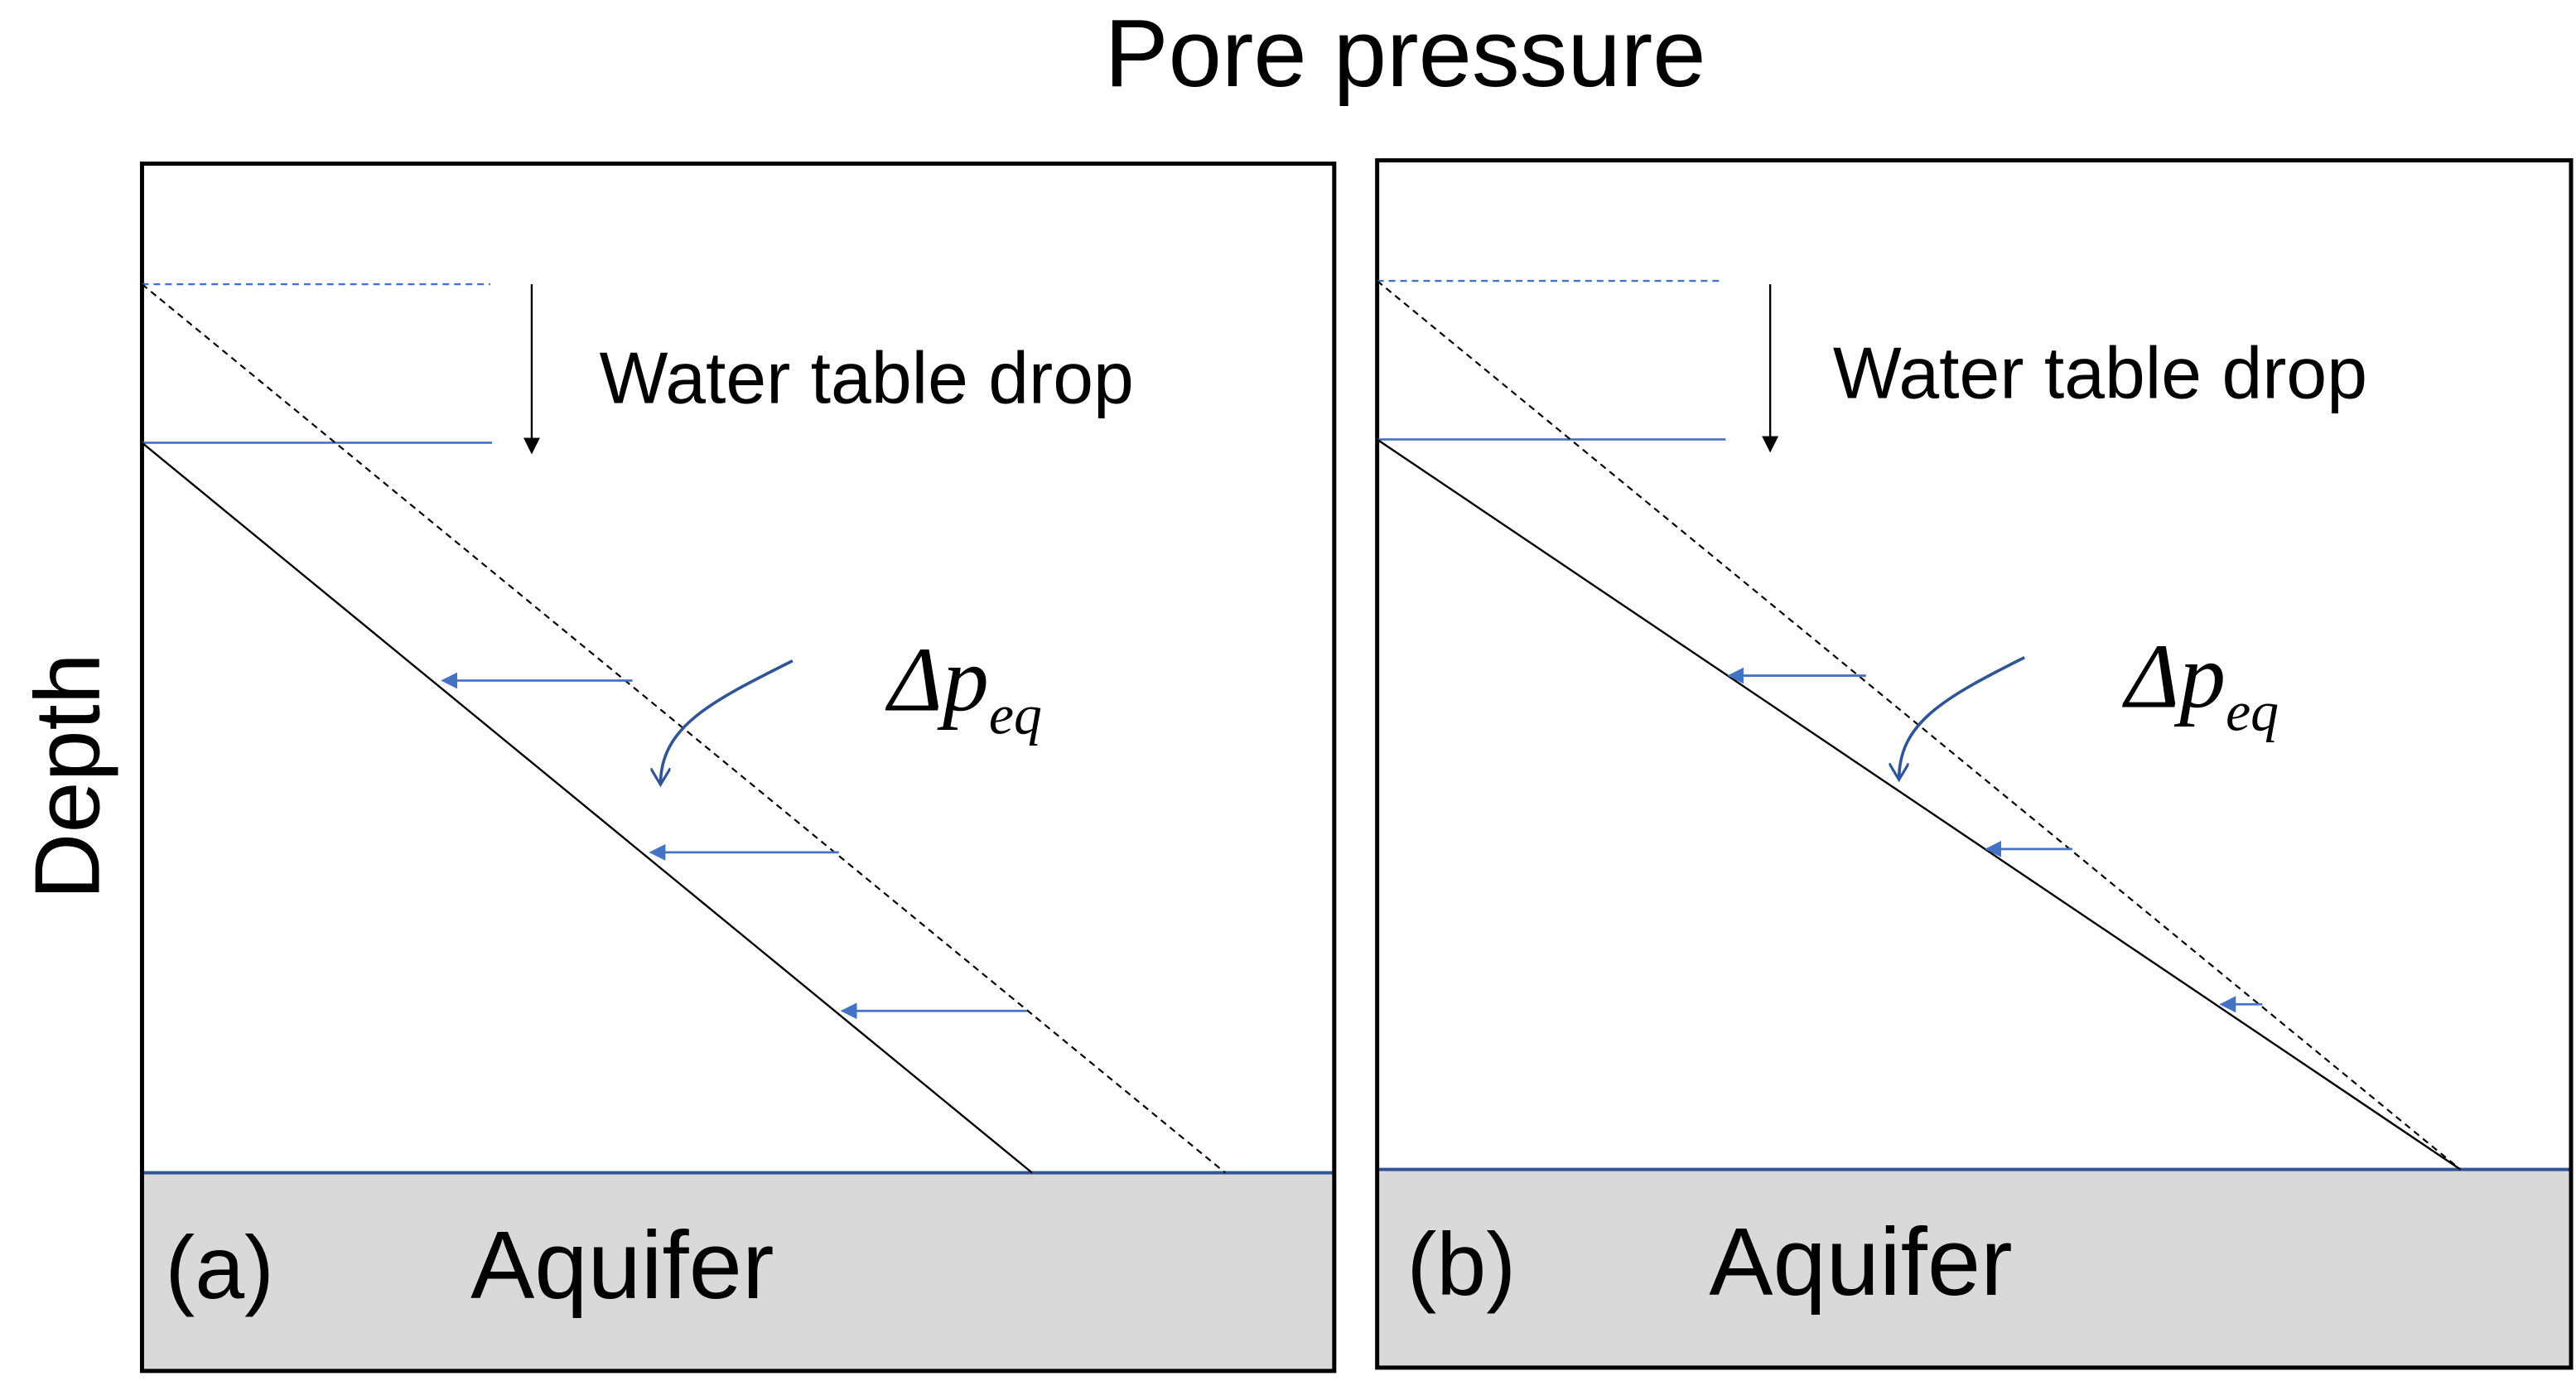 The image size is (2576, 1381). I want to click on panel-tag: (a), so click(219, 1267).